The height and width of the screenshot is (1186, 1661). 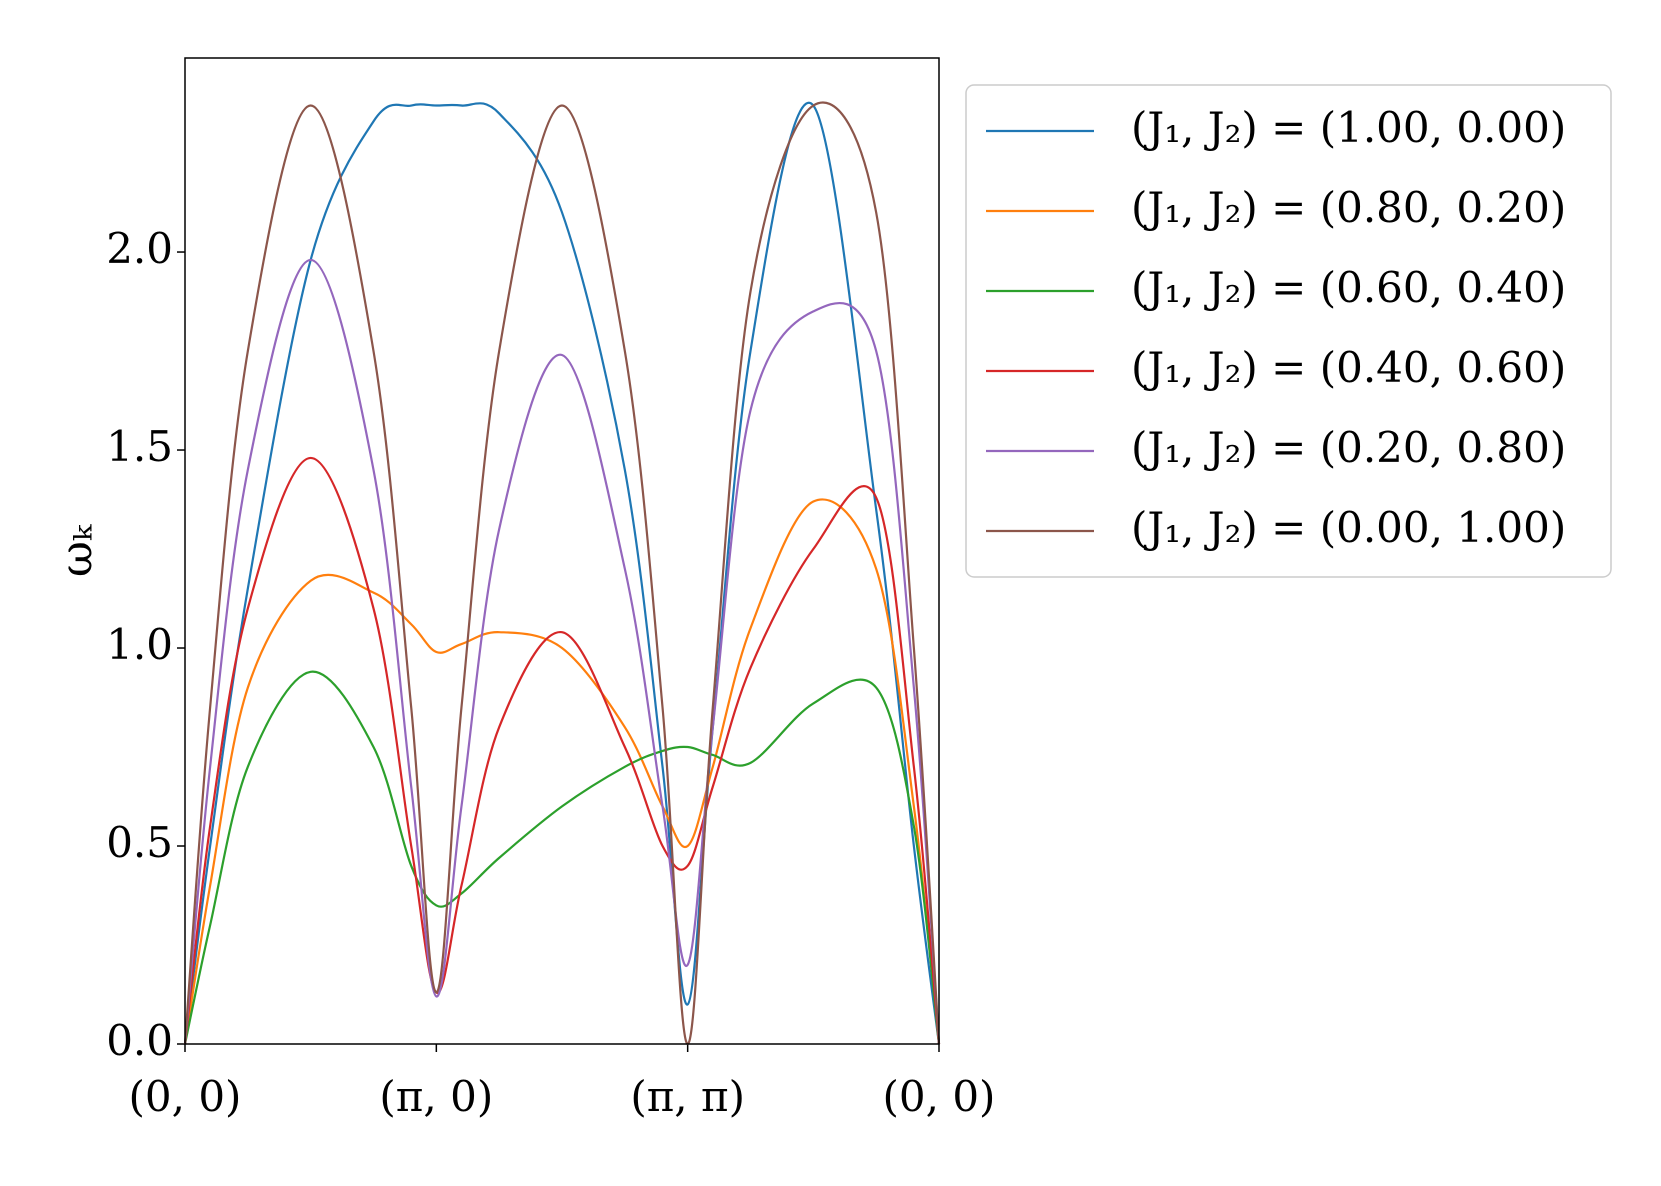 What do you see at coordinates (77, 550) in the screenshot?
I see `y-axis-label: ωₖ` at bounding box center [77, 550].